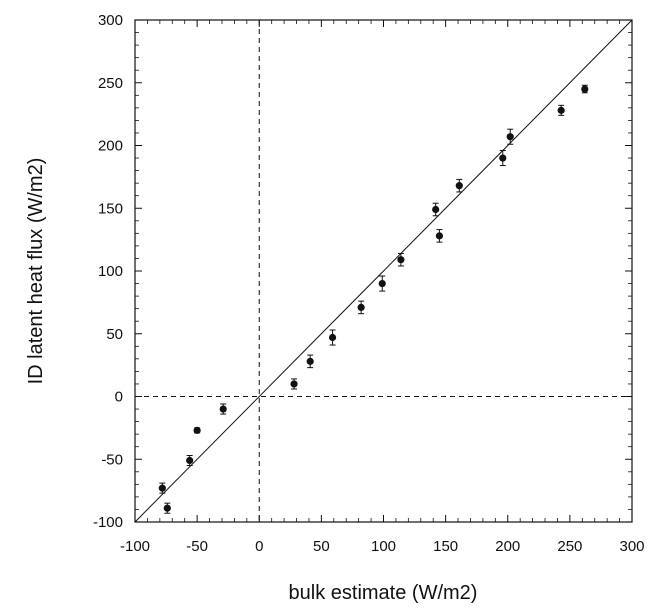  Describe the element at coordinates (119, 397) in the screenshot. I see `y-tick-label: 0` at that location.